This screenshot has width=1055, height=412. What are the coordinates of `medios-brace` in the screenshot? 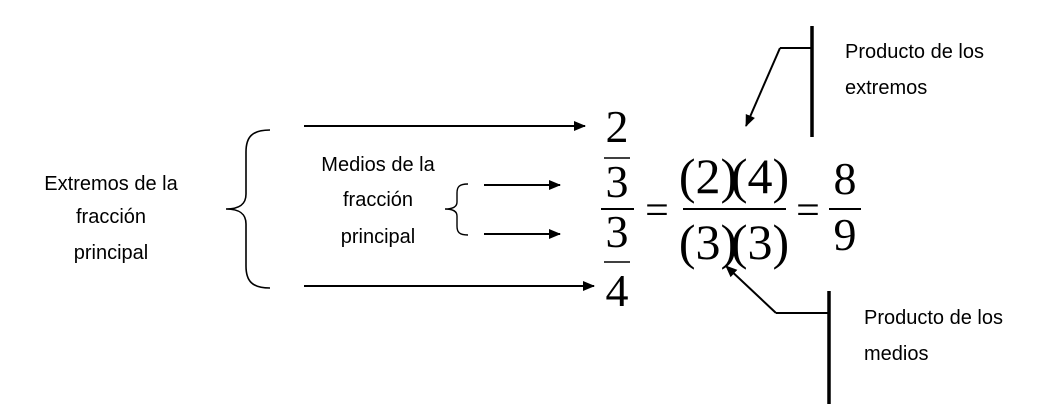 It's located at (456, 209).